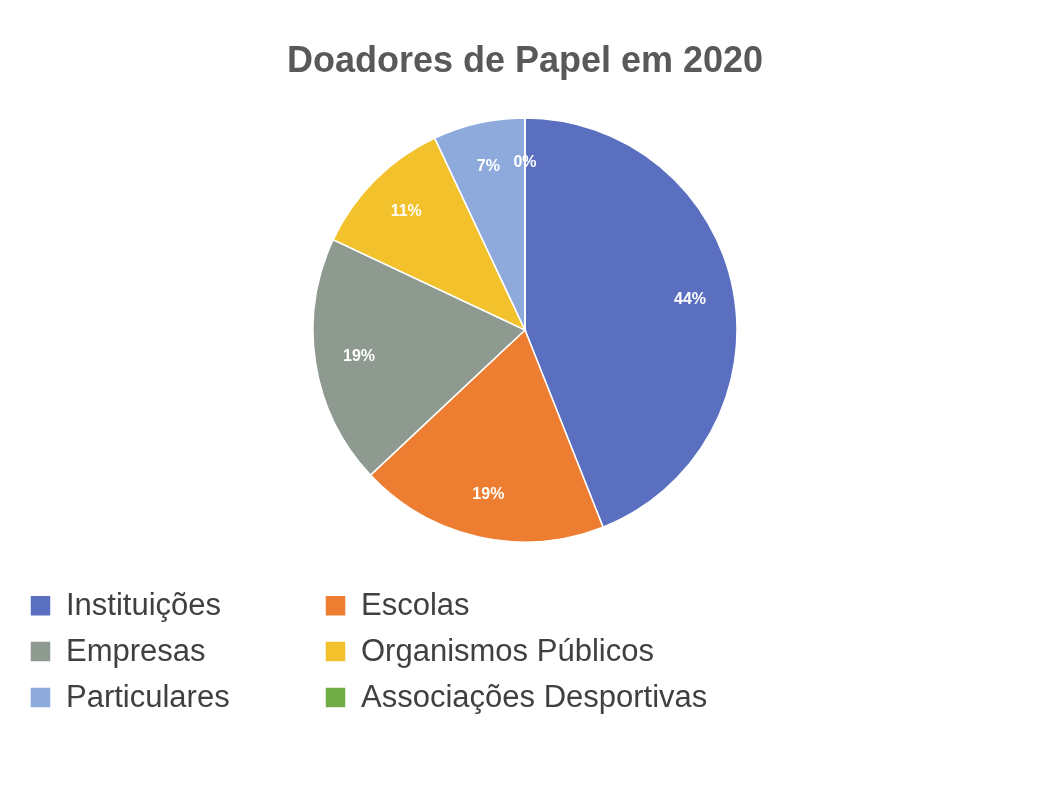 This screenshot has height=791, width=1049. I want to click on legend-label: Escolas, so click(415, 604).